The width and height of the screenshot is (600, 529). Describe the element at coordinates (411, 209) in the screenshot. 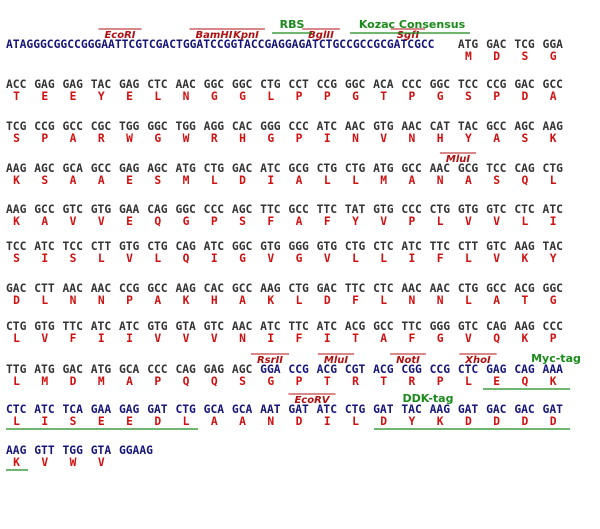

I see `codon: CCC` at that location.